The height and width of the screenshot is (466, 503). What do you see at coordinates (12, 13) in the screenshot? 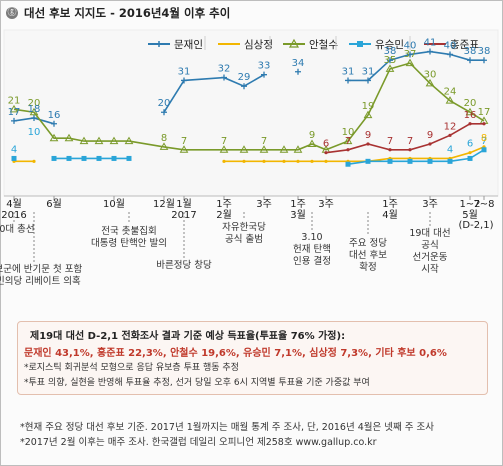
I see `gallup-logo-icon: ⓖ` at bounding box center [12, 13].